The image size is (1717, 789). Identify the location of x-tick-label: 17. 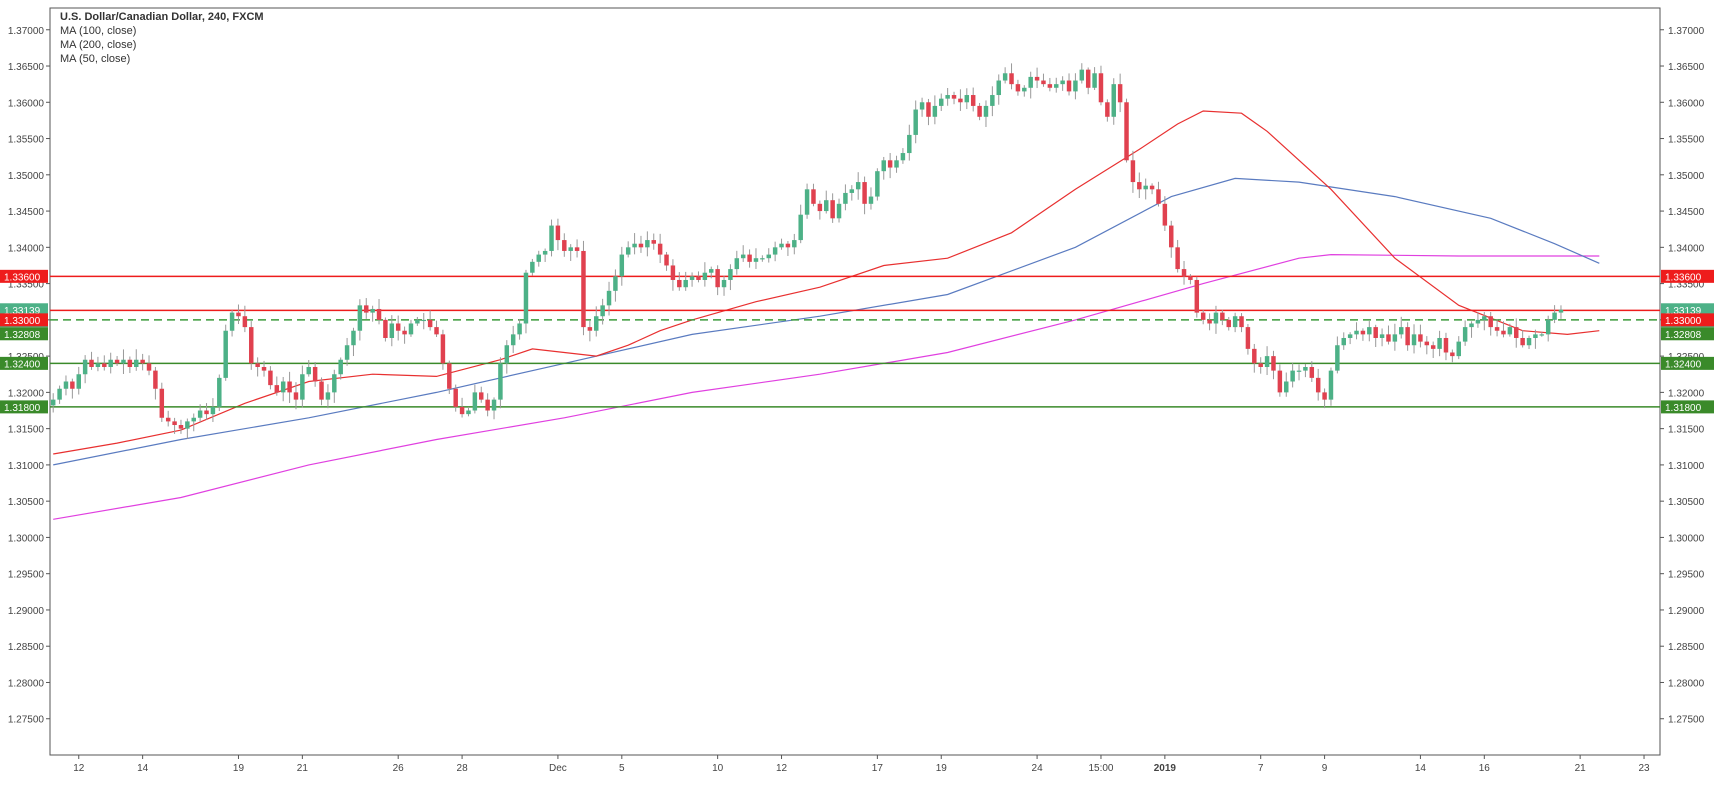
(878, 768).